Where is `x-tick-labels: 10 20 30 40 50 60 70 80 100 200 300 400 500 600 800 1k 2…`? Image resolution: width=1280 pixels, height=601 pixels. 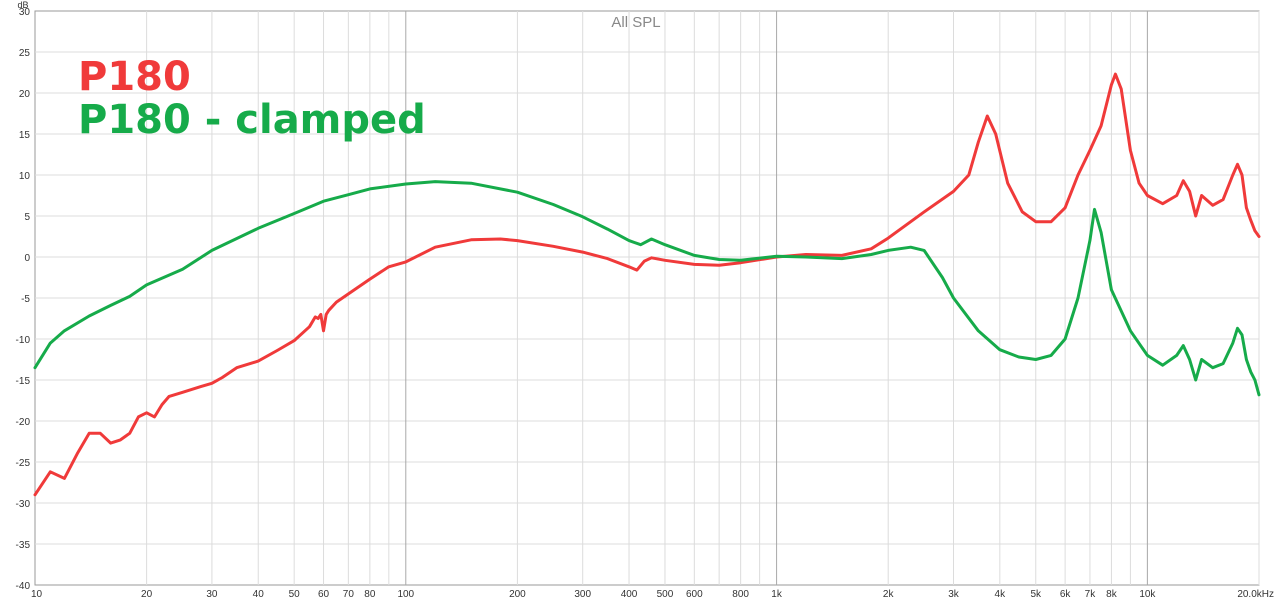
x-tick-labels: 10 20 30 40 50 60 70 80 100 200 300 400 500 600 800 1k 2… is located at coordinates (652, 594).